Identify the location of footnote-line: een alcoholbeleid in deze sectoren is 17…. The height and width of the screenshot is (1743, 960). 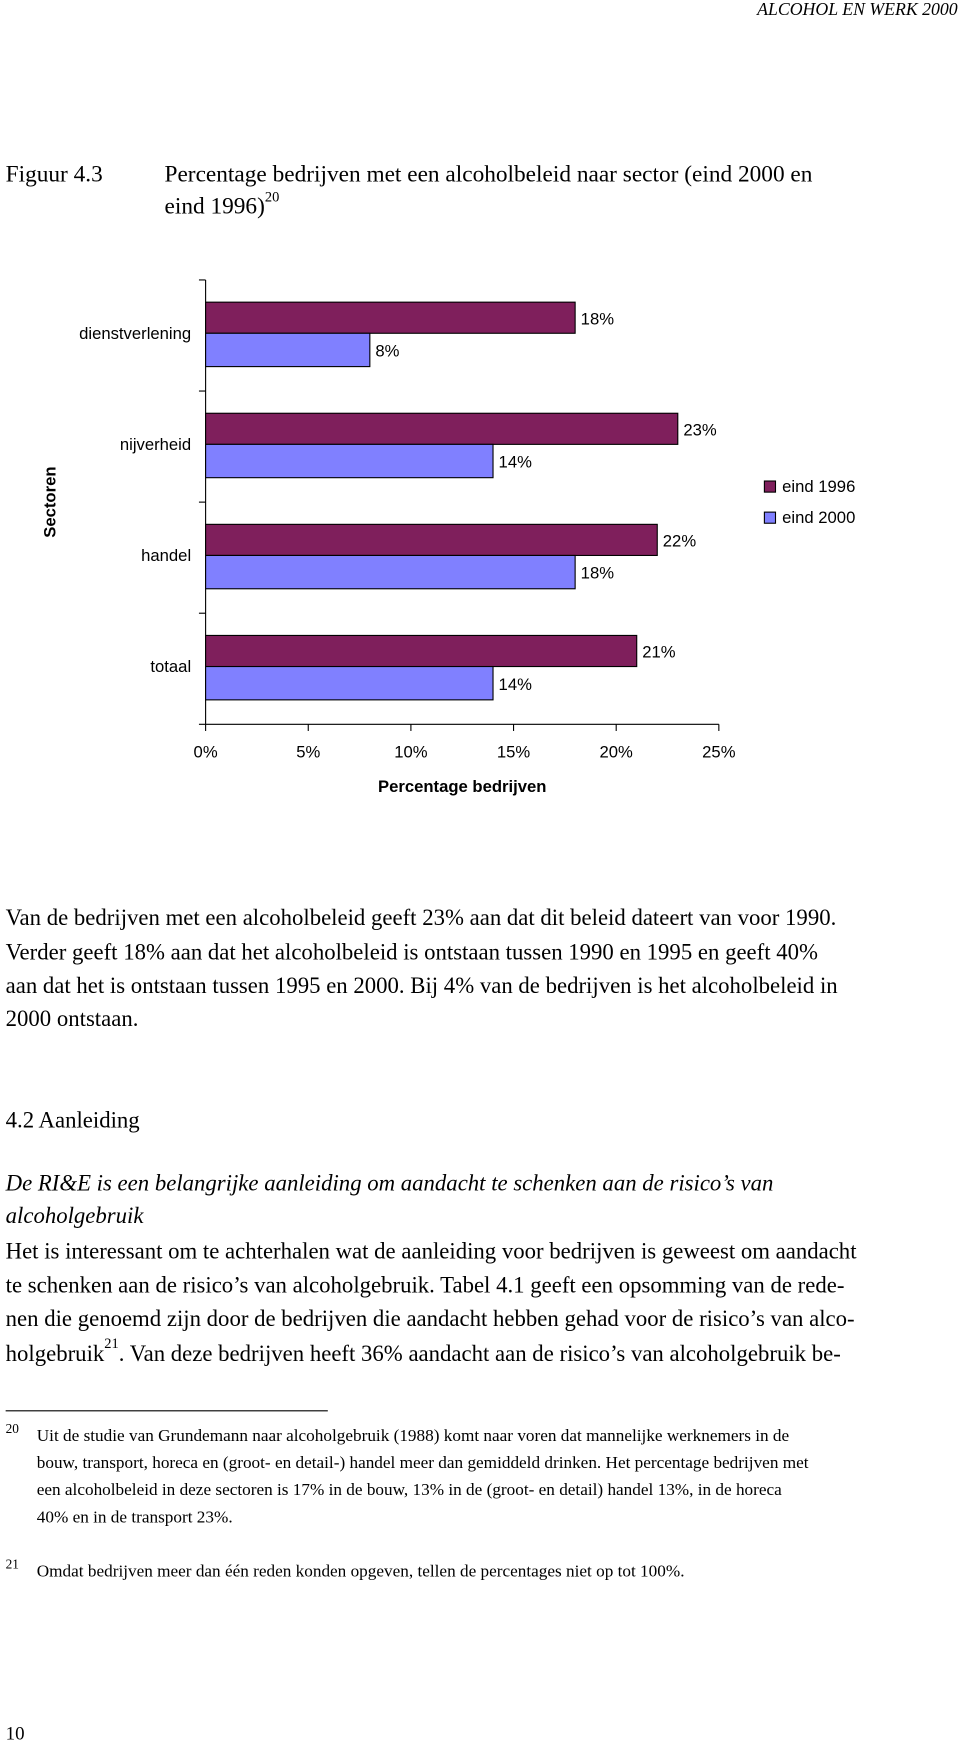
(409, 1489).